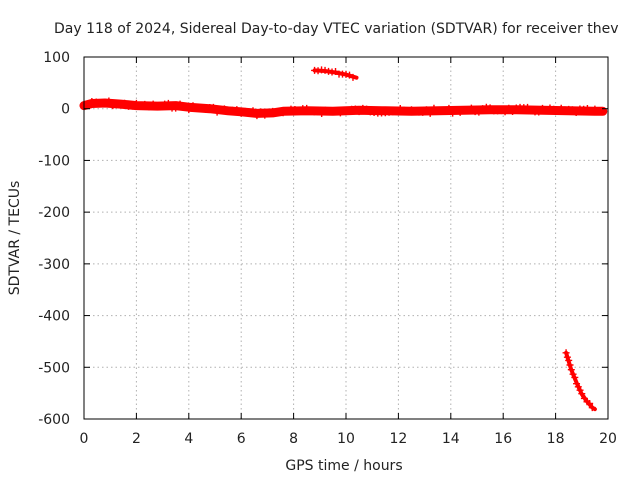 The height and width of the screenshot is (480, 640). Describe the element at coordinates (503, 439) in the screenshot. I see `x-tick-label: 16` at that location.